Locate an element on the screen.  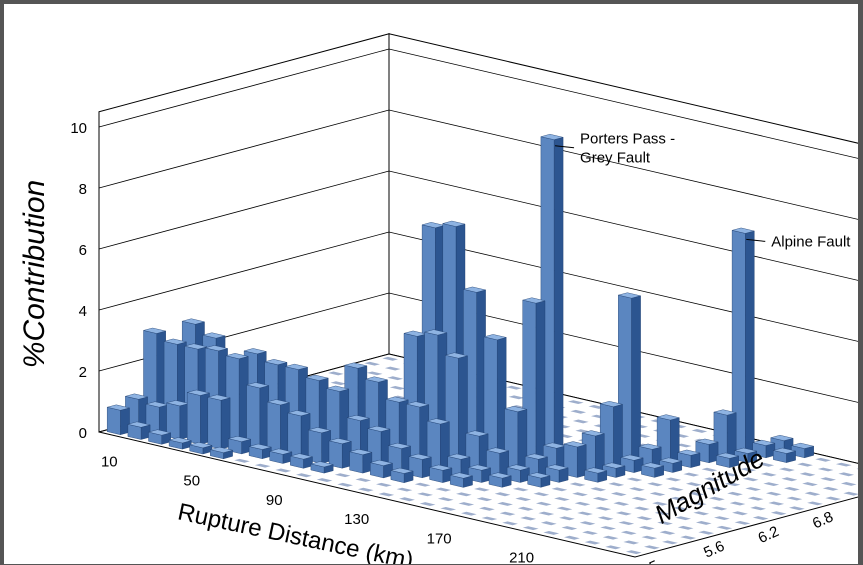
z-tick-label: 6.2 is located at coordinates (769, 535).